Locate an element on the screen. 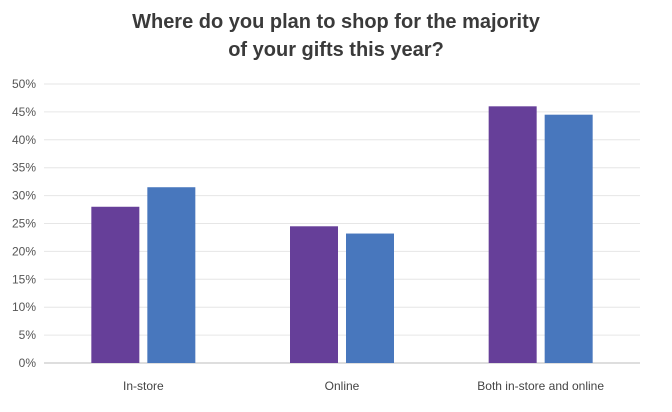 The width and height of the screenshot is (672, 412). y-tick-label: 45% is located at coordinates (24, 112).